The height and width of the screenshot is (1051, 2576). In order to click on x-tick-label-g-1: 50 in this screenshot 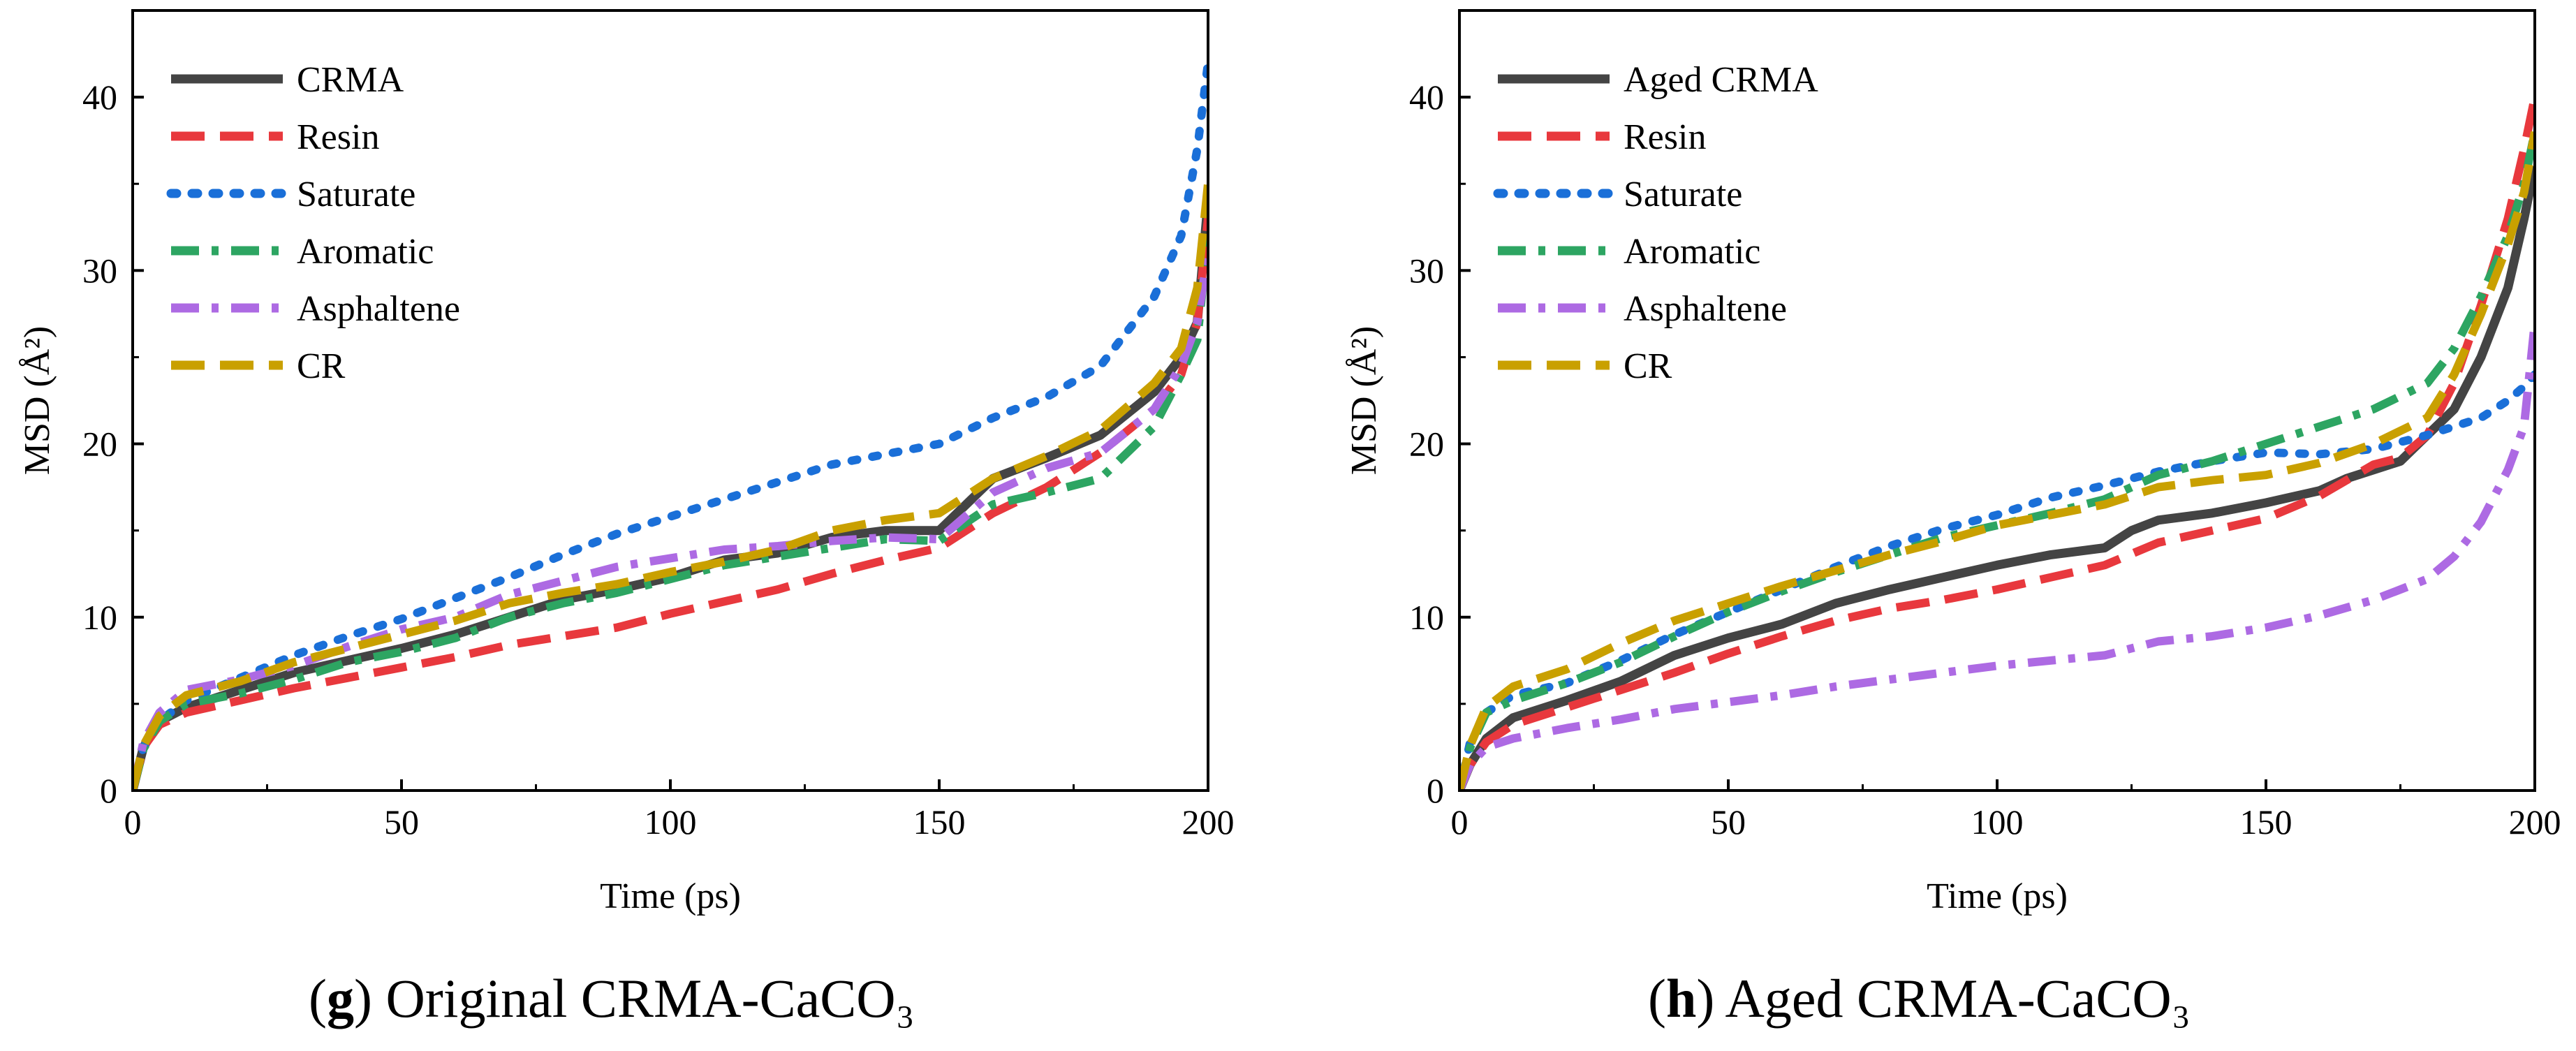, I will do `click(401, 821)`.